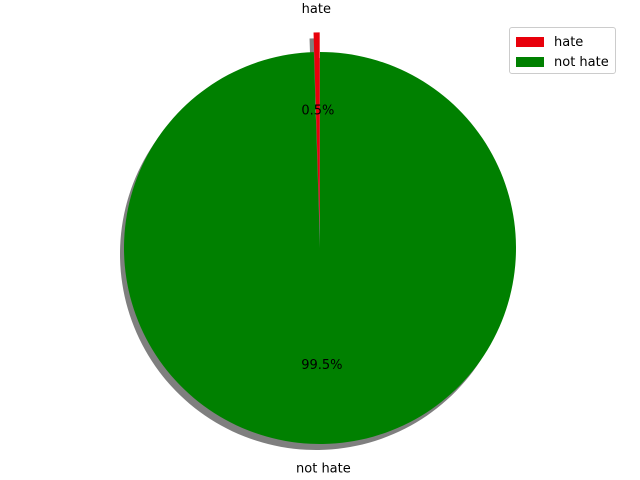 The image size is (640, 480). What do you see at coordinates (316, 130) in the screenshot?
I see `pie-slice-hate` at bounding box center [316, 130].